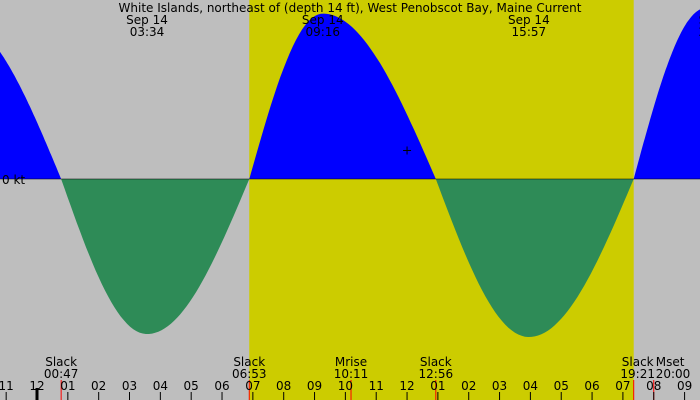 Image resolution: width=700 pixels, height=400 pixels. What do you see at coordinates (436, 374) in the screenshot?
I see `event-time: 12:56` at bounding box center [436, 374].